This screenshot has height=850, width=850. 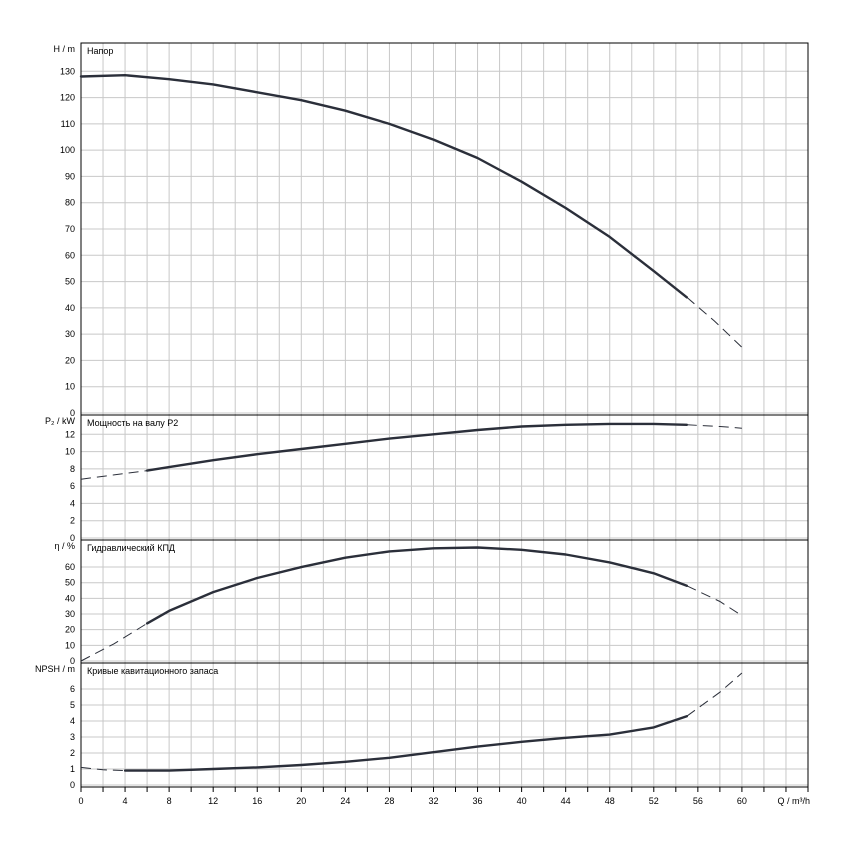 I want to click on y-axis-label: NPSH / m, so click(x=55, y=669).